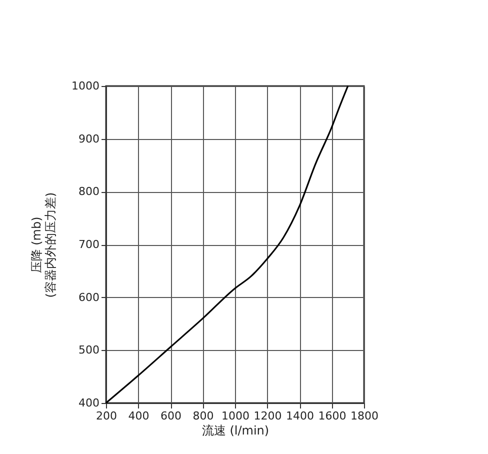  Describe the element at coordinates (236, 416) in the screenshot. I see `x-tick-label: 1000` at that location.